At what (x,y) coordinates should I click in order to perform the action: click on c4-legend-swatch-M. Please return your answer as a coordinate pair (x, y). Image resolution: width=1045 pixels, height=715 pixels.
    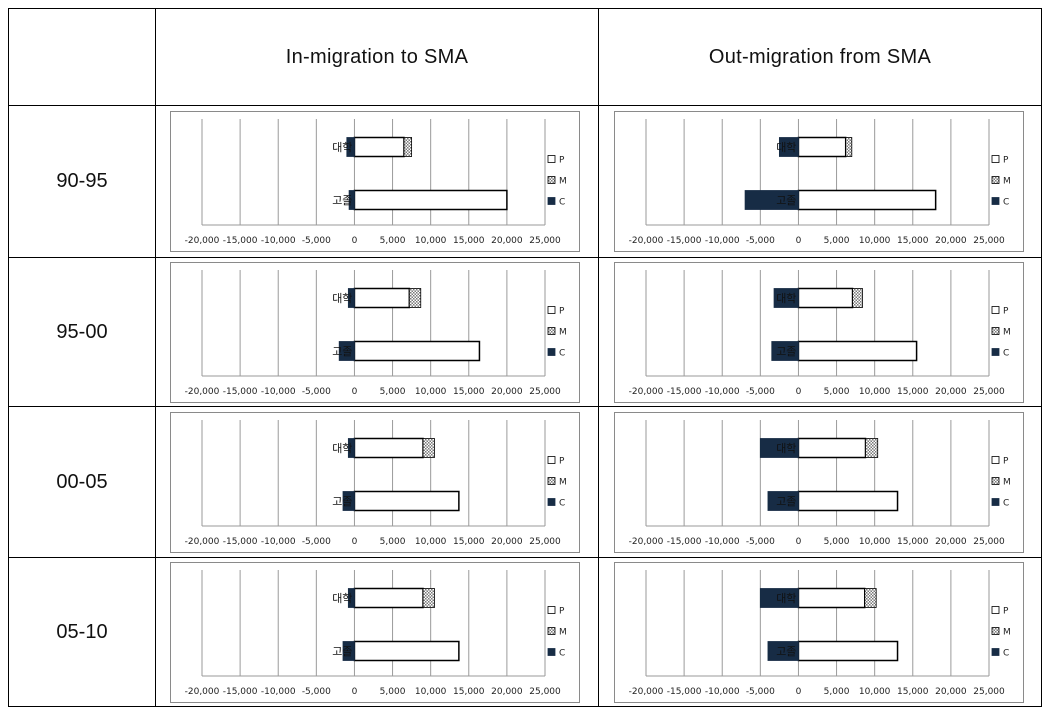
    Looking at the image, I should click on (551, 481).